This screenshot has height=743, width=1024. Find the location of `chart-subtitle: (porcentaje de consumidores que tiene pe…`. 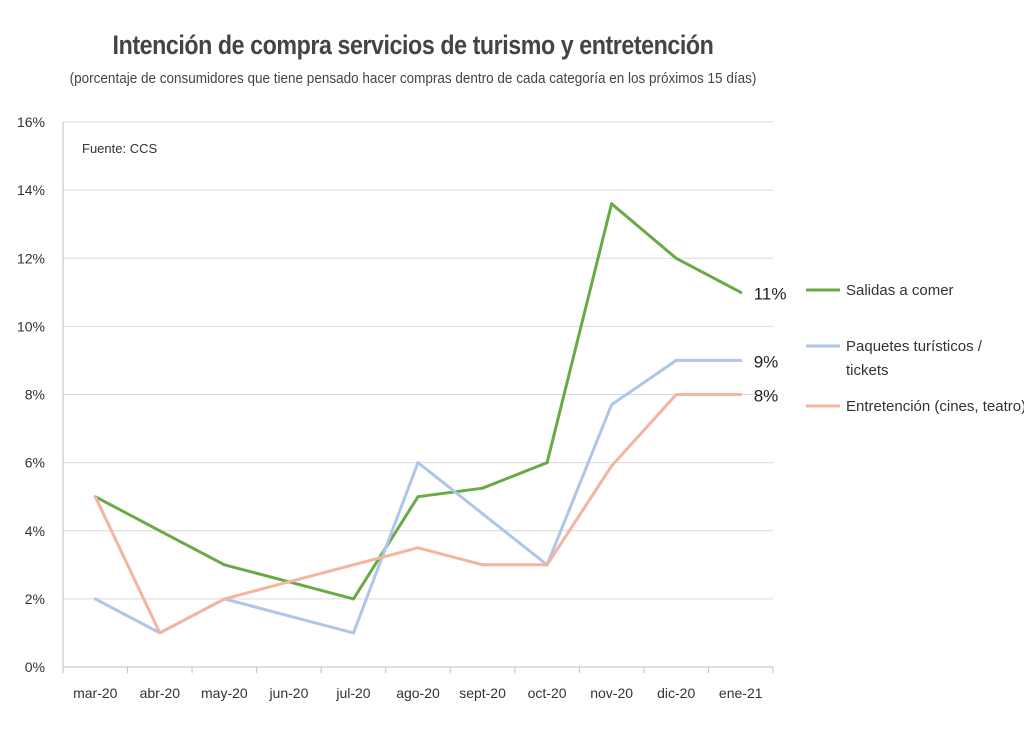

chart-subtitle: (porcentaje de consumidores que tiene pe… is located at coordinates (413, 78).